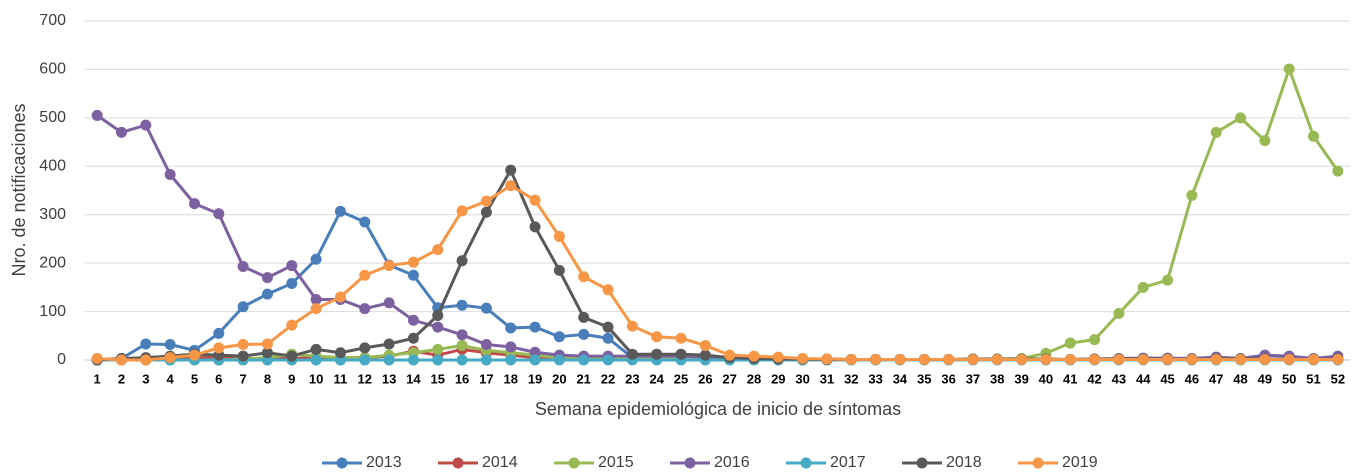 This screenshot has width=1357, height=473. I want to click on y-tick-label: 600, so click(52, 69).